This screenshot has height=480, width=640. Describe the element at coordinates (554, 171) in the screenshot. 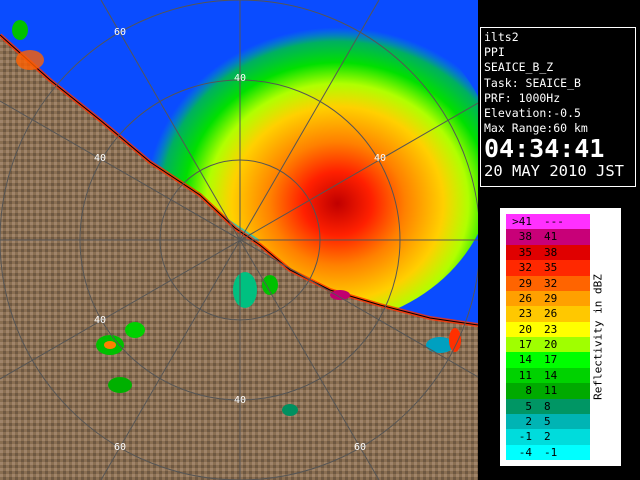

I see `date: 20 MAY 2010 JST` at that location.